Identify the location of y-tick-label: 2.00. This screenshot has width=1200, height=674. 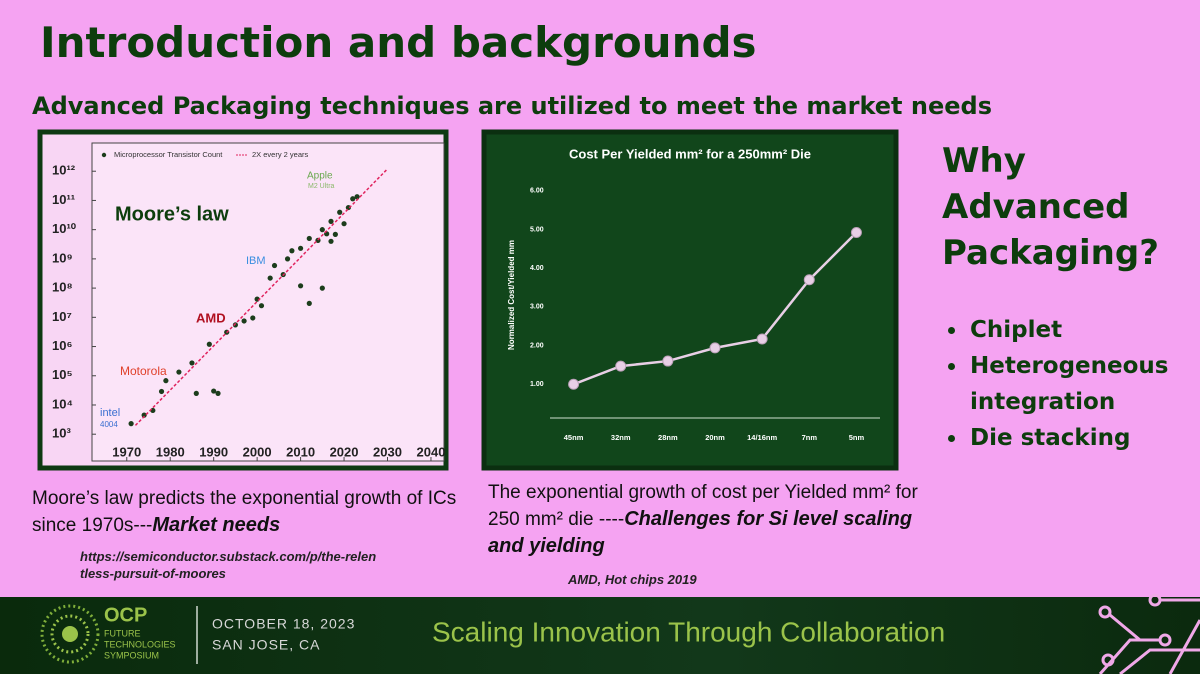
(537, 345).